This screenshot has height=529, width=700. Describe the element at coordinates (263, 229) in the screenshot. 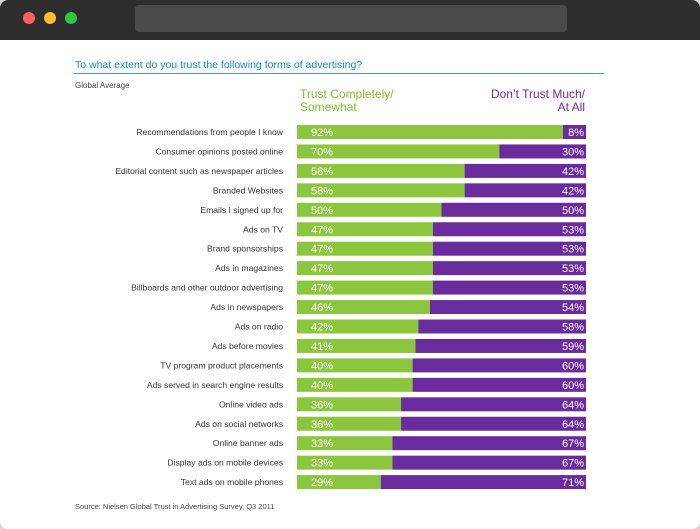

I see `category-label: Ads on TV` at that location.